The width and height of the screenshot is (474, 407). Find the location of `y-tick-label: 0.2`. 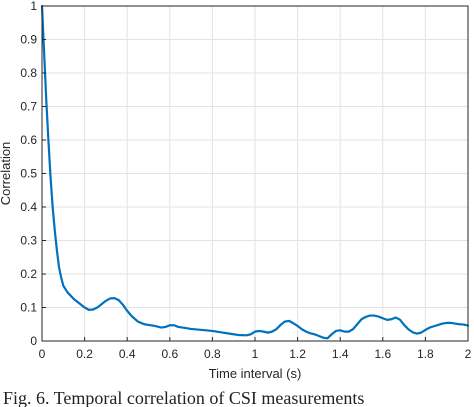

y-tick-label: 0.2 is located at coordinates (28, 274).